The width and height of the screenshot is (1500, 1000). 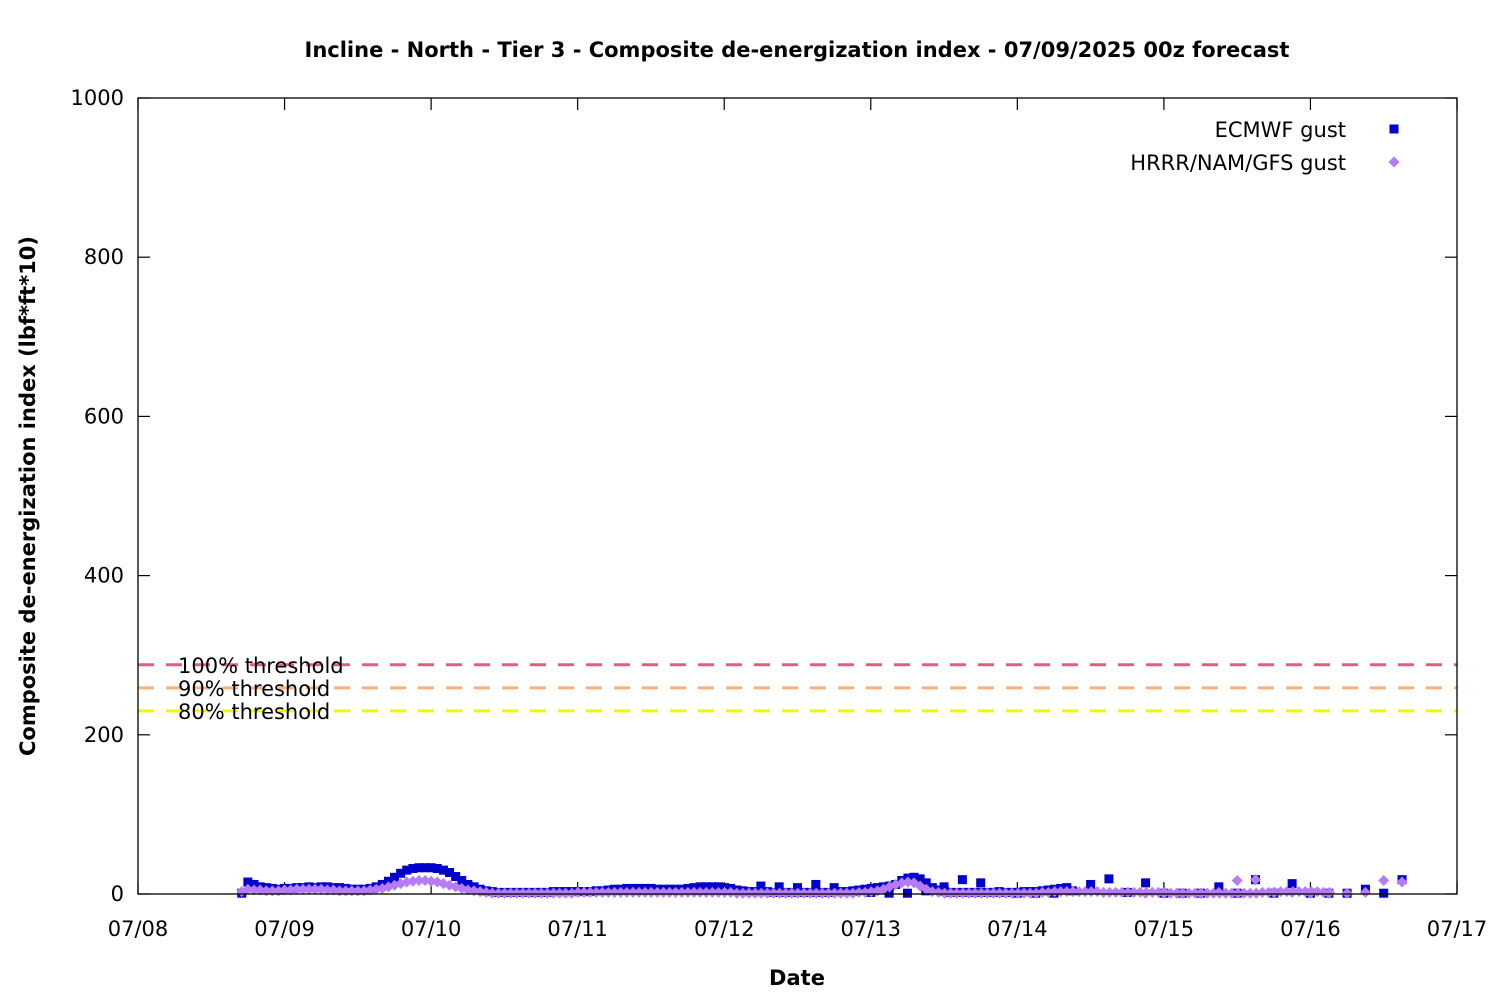 I want to click on x-tick-label: 07/12, so click(x=724, y=929).